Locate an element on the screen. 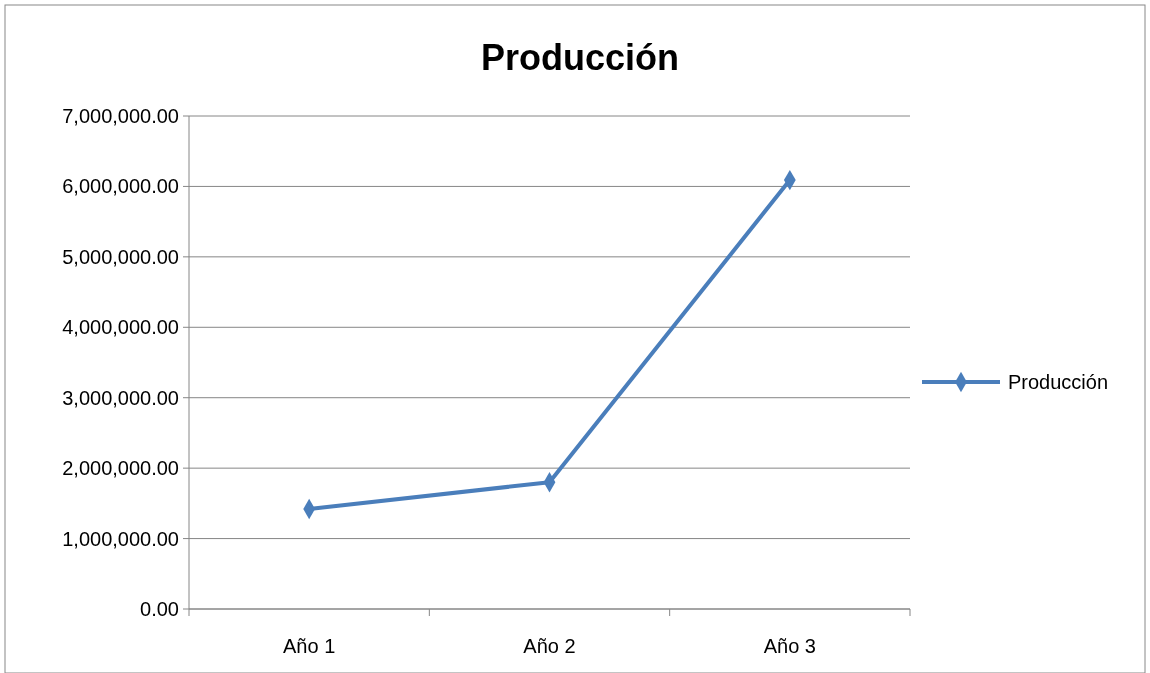 This screenshot has height=673, width=1150. y-tick-label: 3,000,000.00 is located at coordinates (120, 397).